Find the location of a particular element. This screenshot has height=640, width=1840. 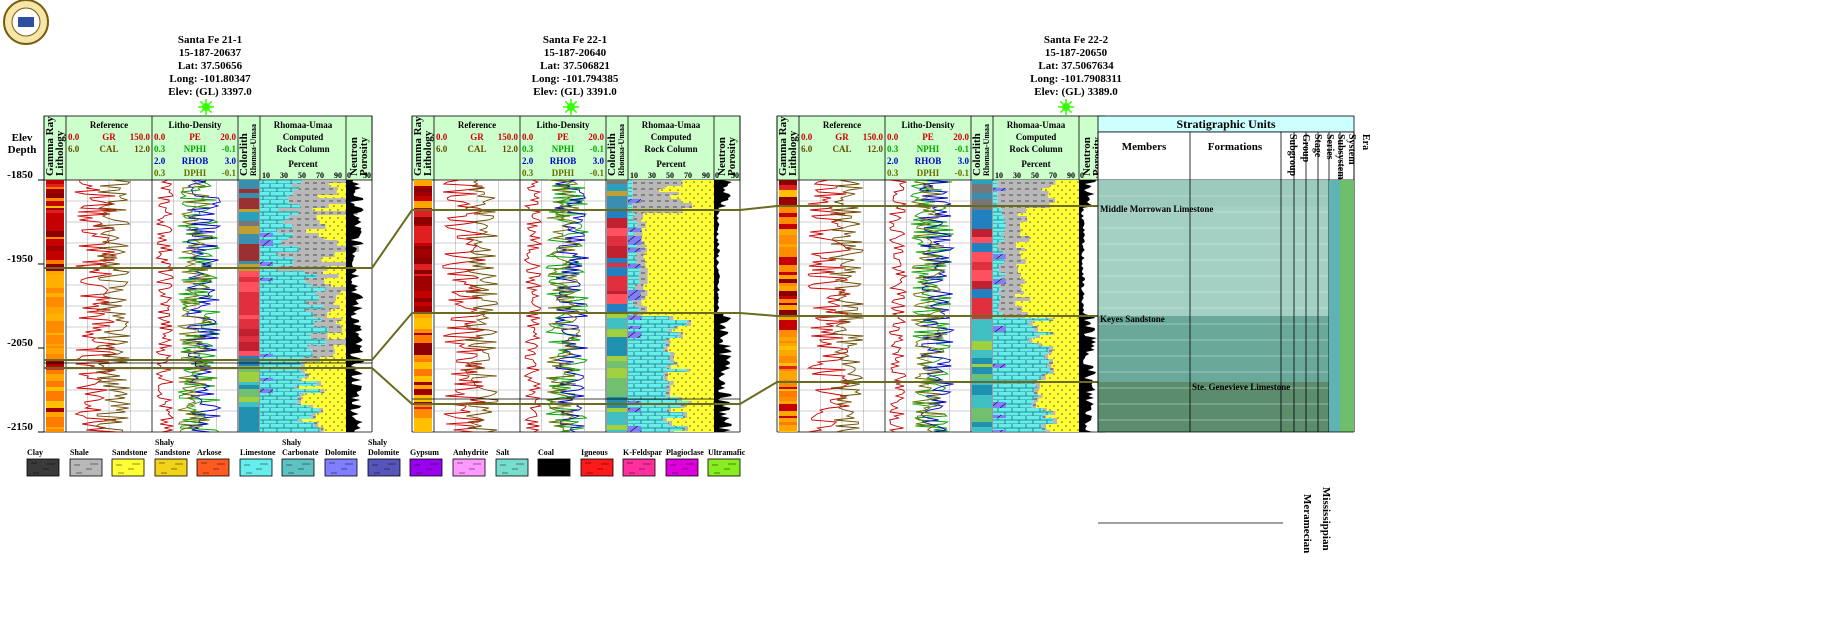

legend-label: Carbonate is located at coordinates (300, 452).